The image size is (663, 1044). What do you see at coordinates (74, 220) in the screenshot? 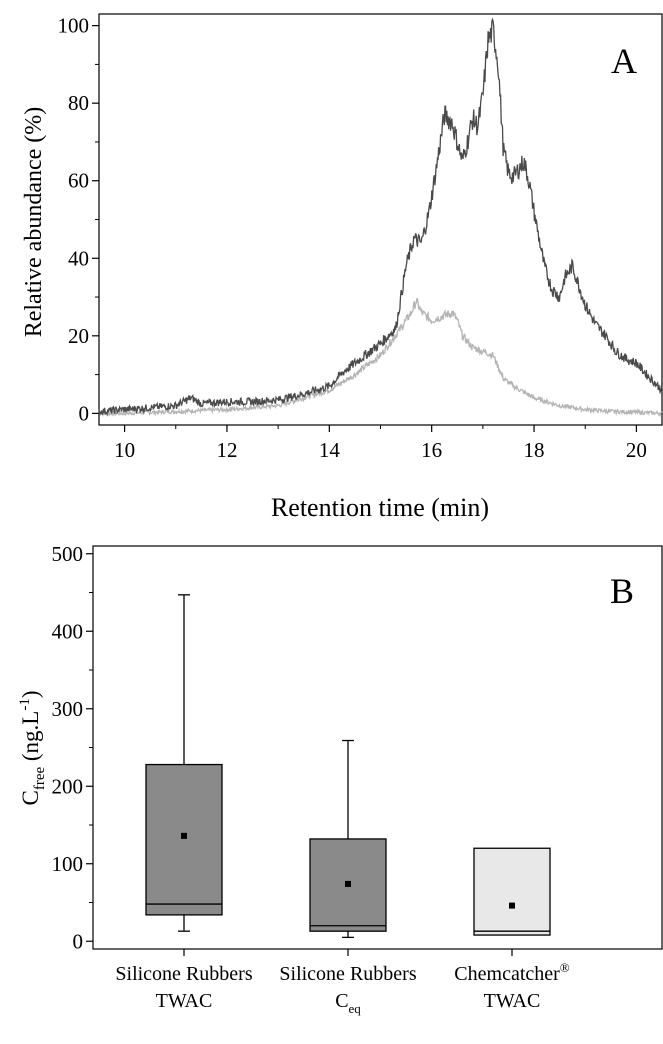
I see `y-tick-labels-a: 0 20 40 60 80 100` at bounding box center [74, 220].